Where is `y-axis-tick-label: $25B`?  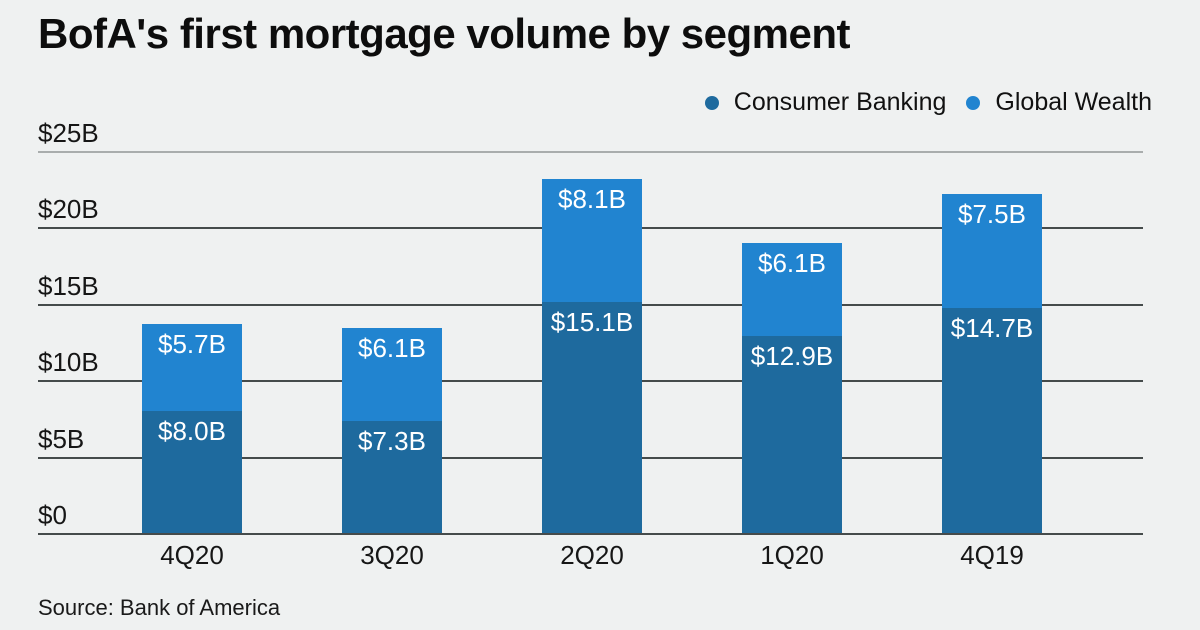
y-axis-tick-label: $25B is located at coordinates (68, 133).